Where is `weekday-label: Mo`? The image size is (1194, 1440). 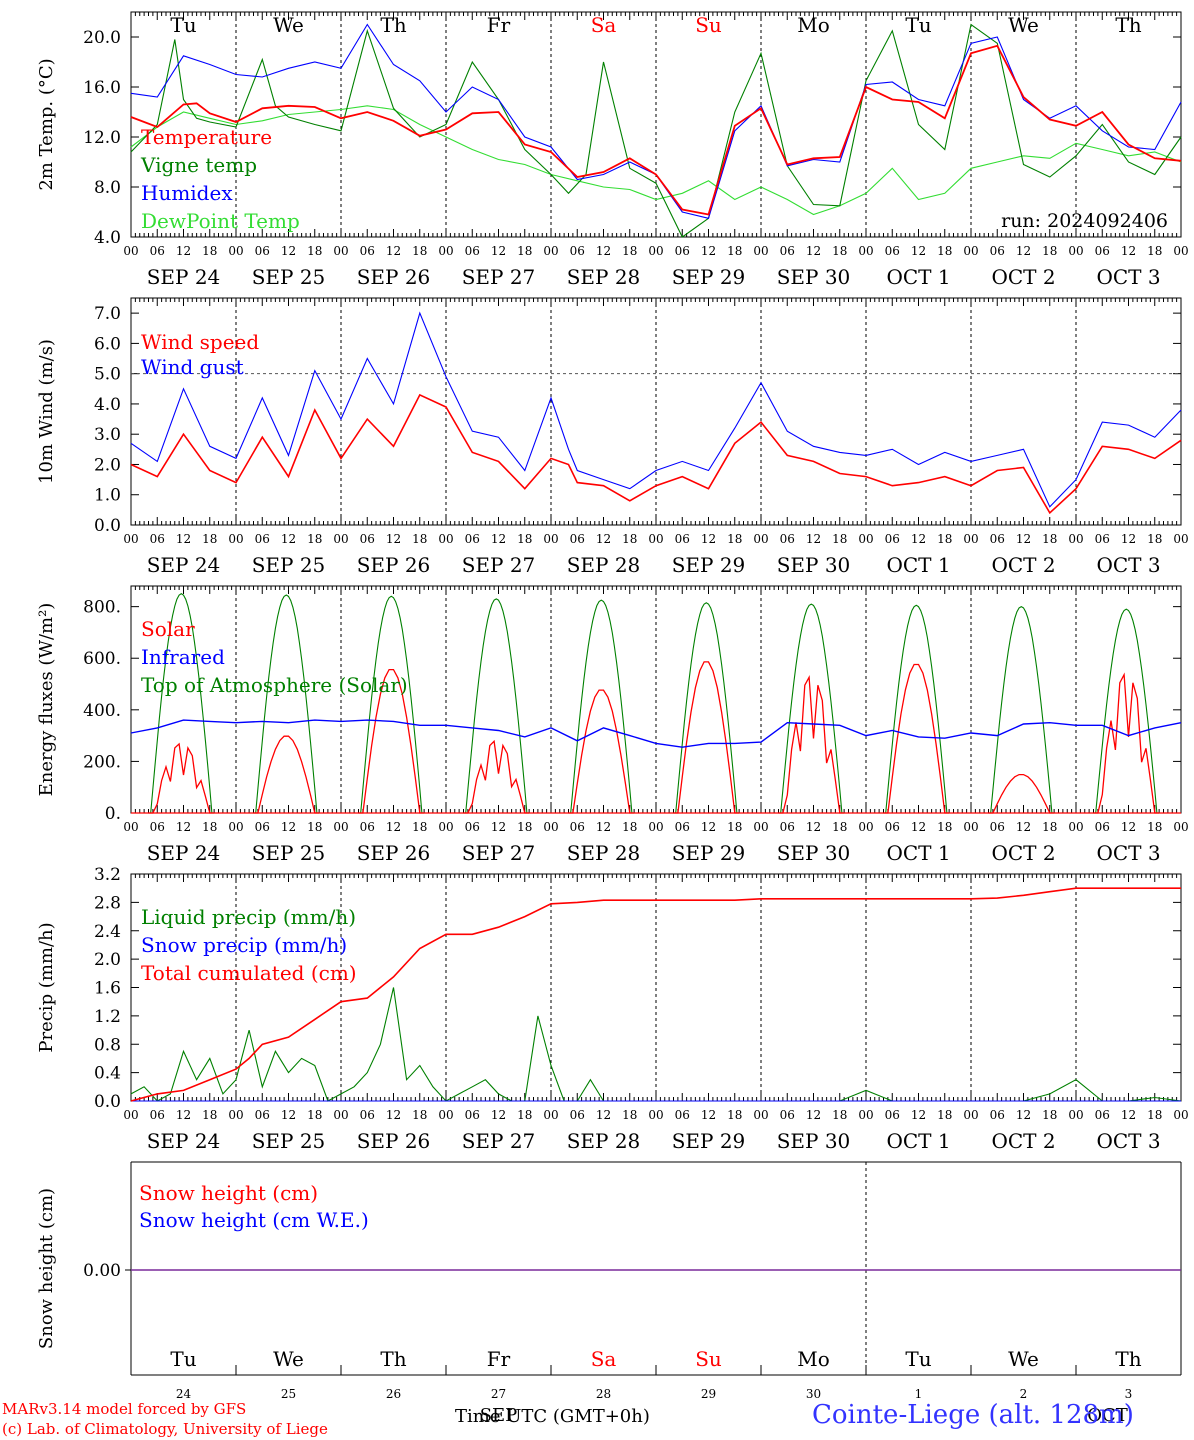
weekday-label: Mo is located at coordinates (813, 25).